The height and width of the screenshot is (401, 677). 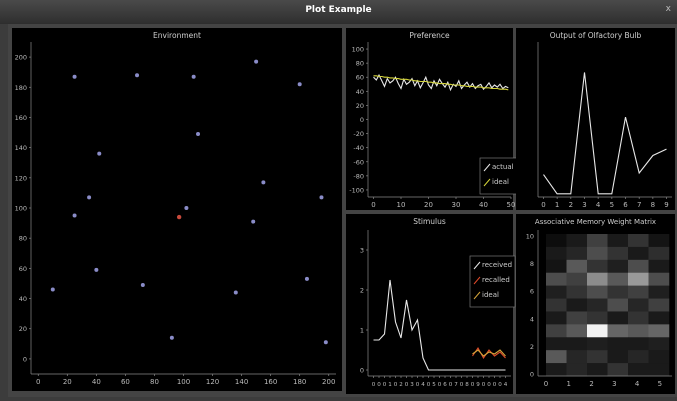 What do you see at coordinates (666, 205) in the screenshot?
I see `x-tick-label: 9` at bounding box center [666, 205].